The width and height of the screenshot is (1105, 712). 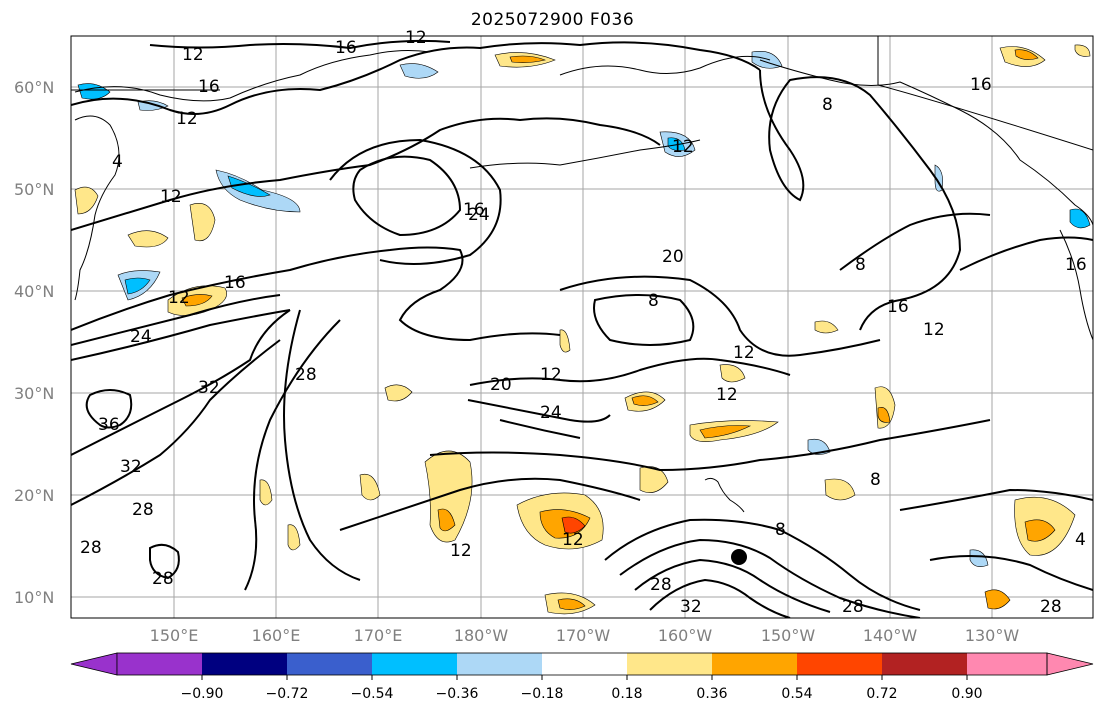 I want to click on colorbar, so click(x=582, y=666).